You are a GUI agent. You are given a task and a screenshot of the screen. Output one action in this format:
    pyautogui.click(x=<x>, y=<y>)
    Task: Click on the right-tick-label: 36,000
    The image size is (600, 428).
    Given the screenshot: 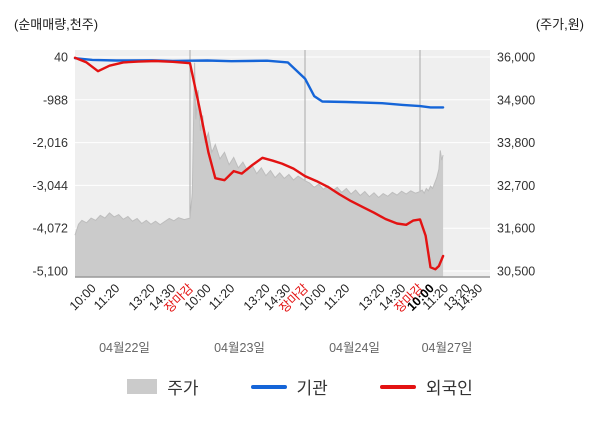 What is the action you would take?
    pyautogui.click(x=516, y=58)
    